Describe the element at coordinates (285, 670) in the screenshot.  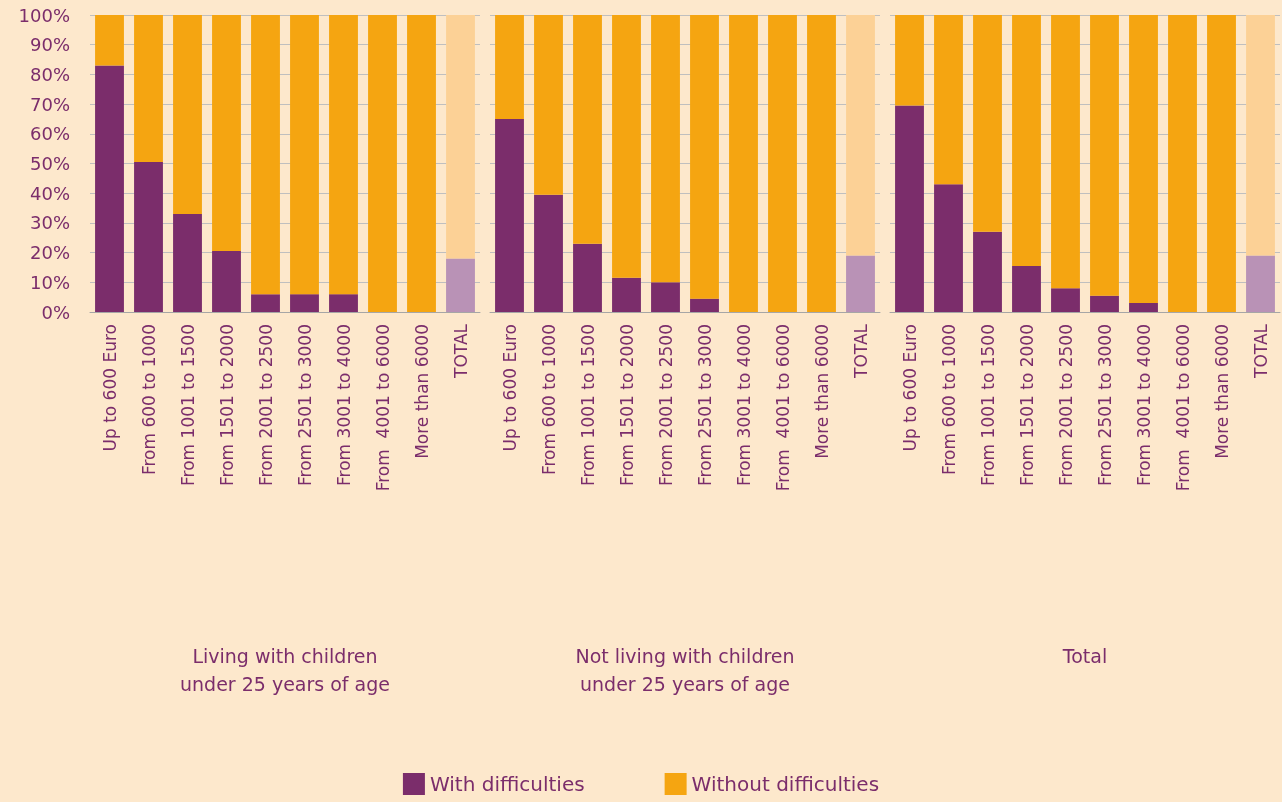
I see `x-axis-title: Living with children under 25 years of age` at that location.